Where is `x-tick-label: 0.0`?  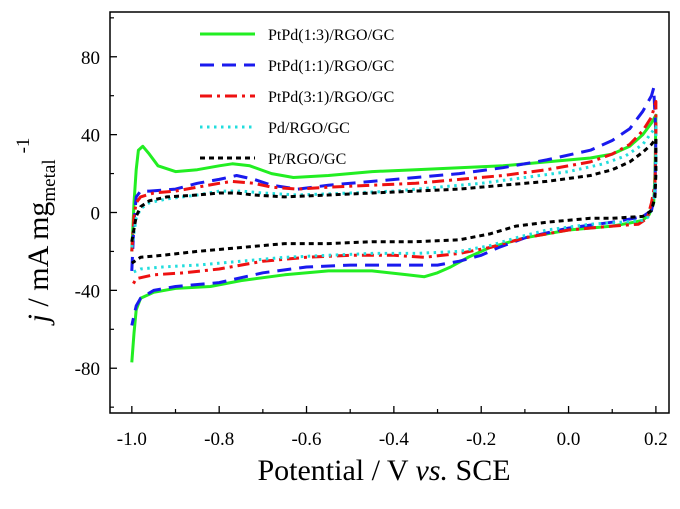 x-tick-label: 0.0 is located at coordinates (569, 439).